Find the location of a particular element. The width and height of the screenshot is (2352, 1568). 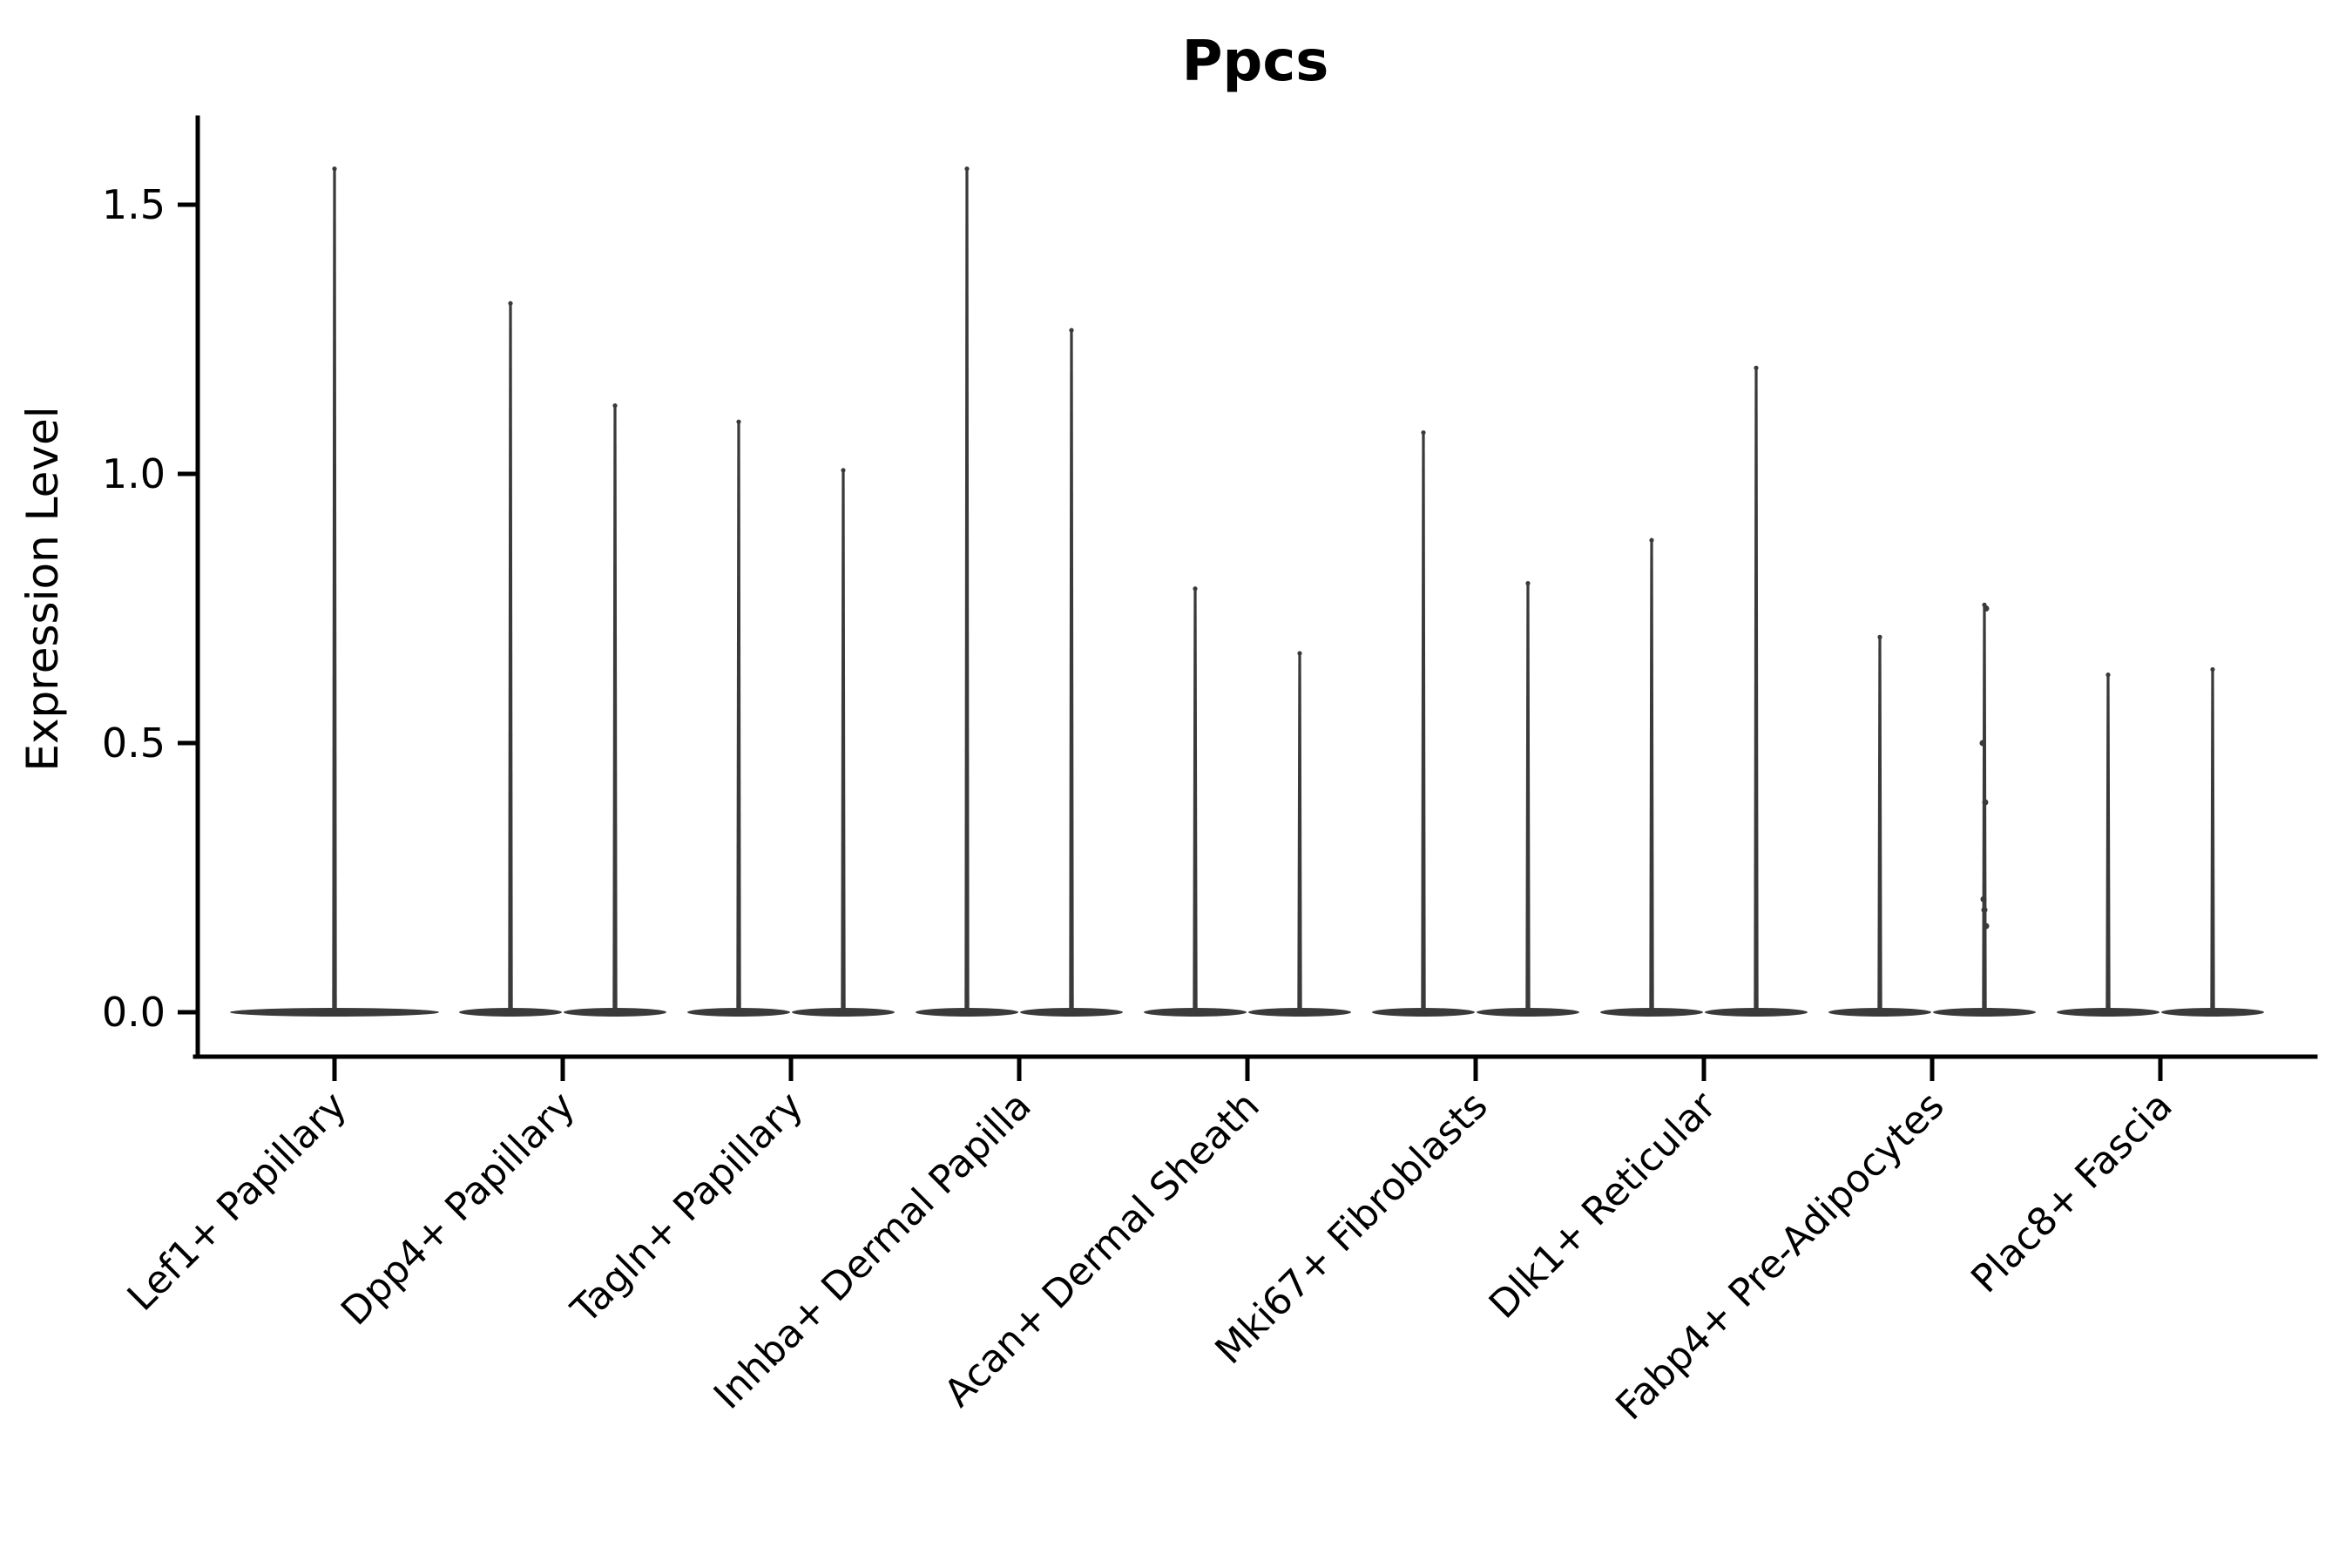

y-tick-label: 1.5 is located at coordinates (134, 204).